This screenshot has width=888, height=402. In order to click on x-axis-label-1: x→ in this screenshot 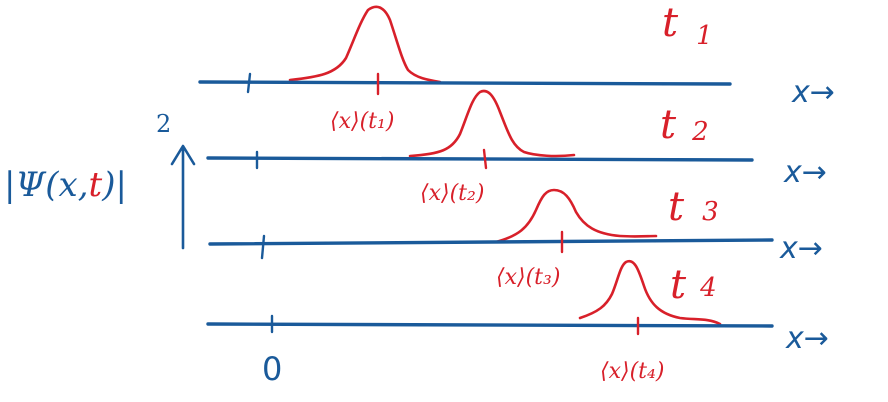, I will do `click(813, 92)`.